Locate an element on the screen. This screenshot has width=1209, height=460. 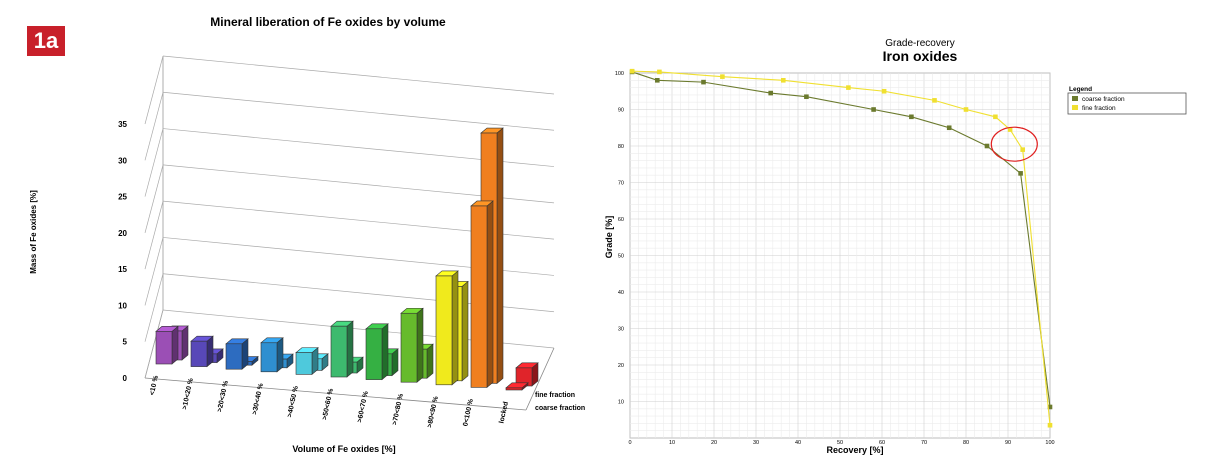
x-tick-label: 40 is located at coordinates (798, 443).